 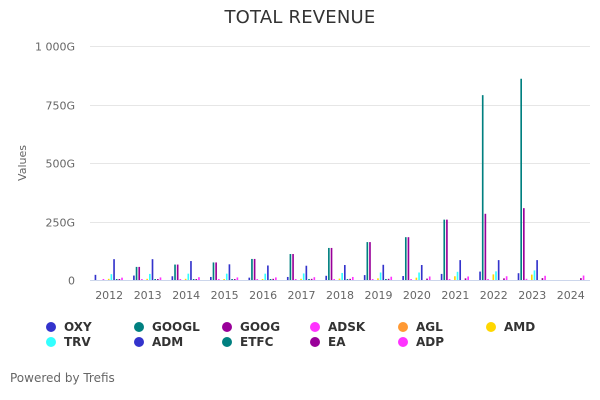 What do you see at coordinates (188, 276) in the screenshot?
I see `bar-trv-2014` at bounding box center [188, 276].